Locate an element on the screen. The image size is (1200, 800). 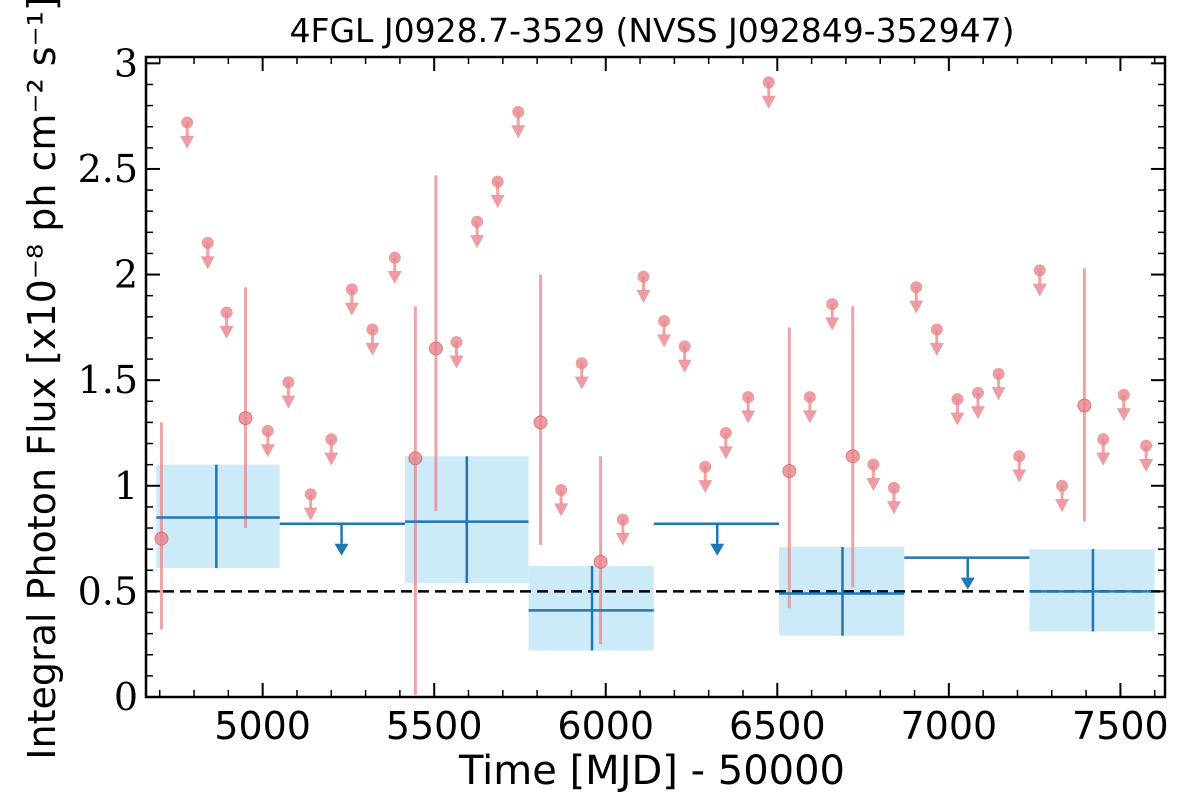
x-axis-label: Time [MJD] - 50000 is located at coordinates (651, 771).